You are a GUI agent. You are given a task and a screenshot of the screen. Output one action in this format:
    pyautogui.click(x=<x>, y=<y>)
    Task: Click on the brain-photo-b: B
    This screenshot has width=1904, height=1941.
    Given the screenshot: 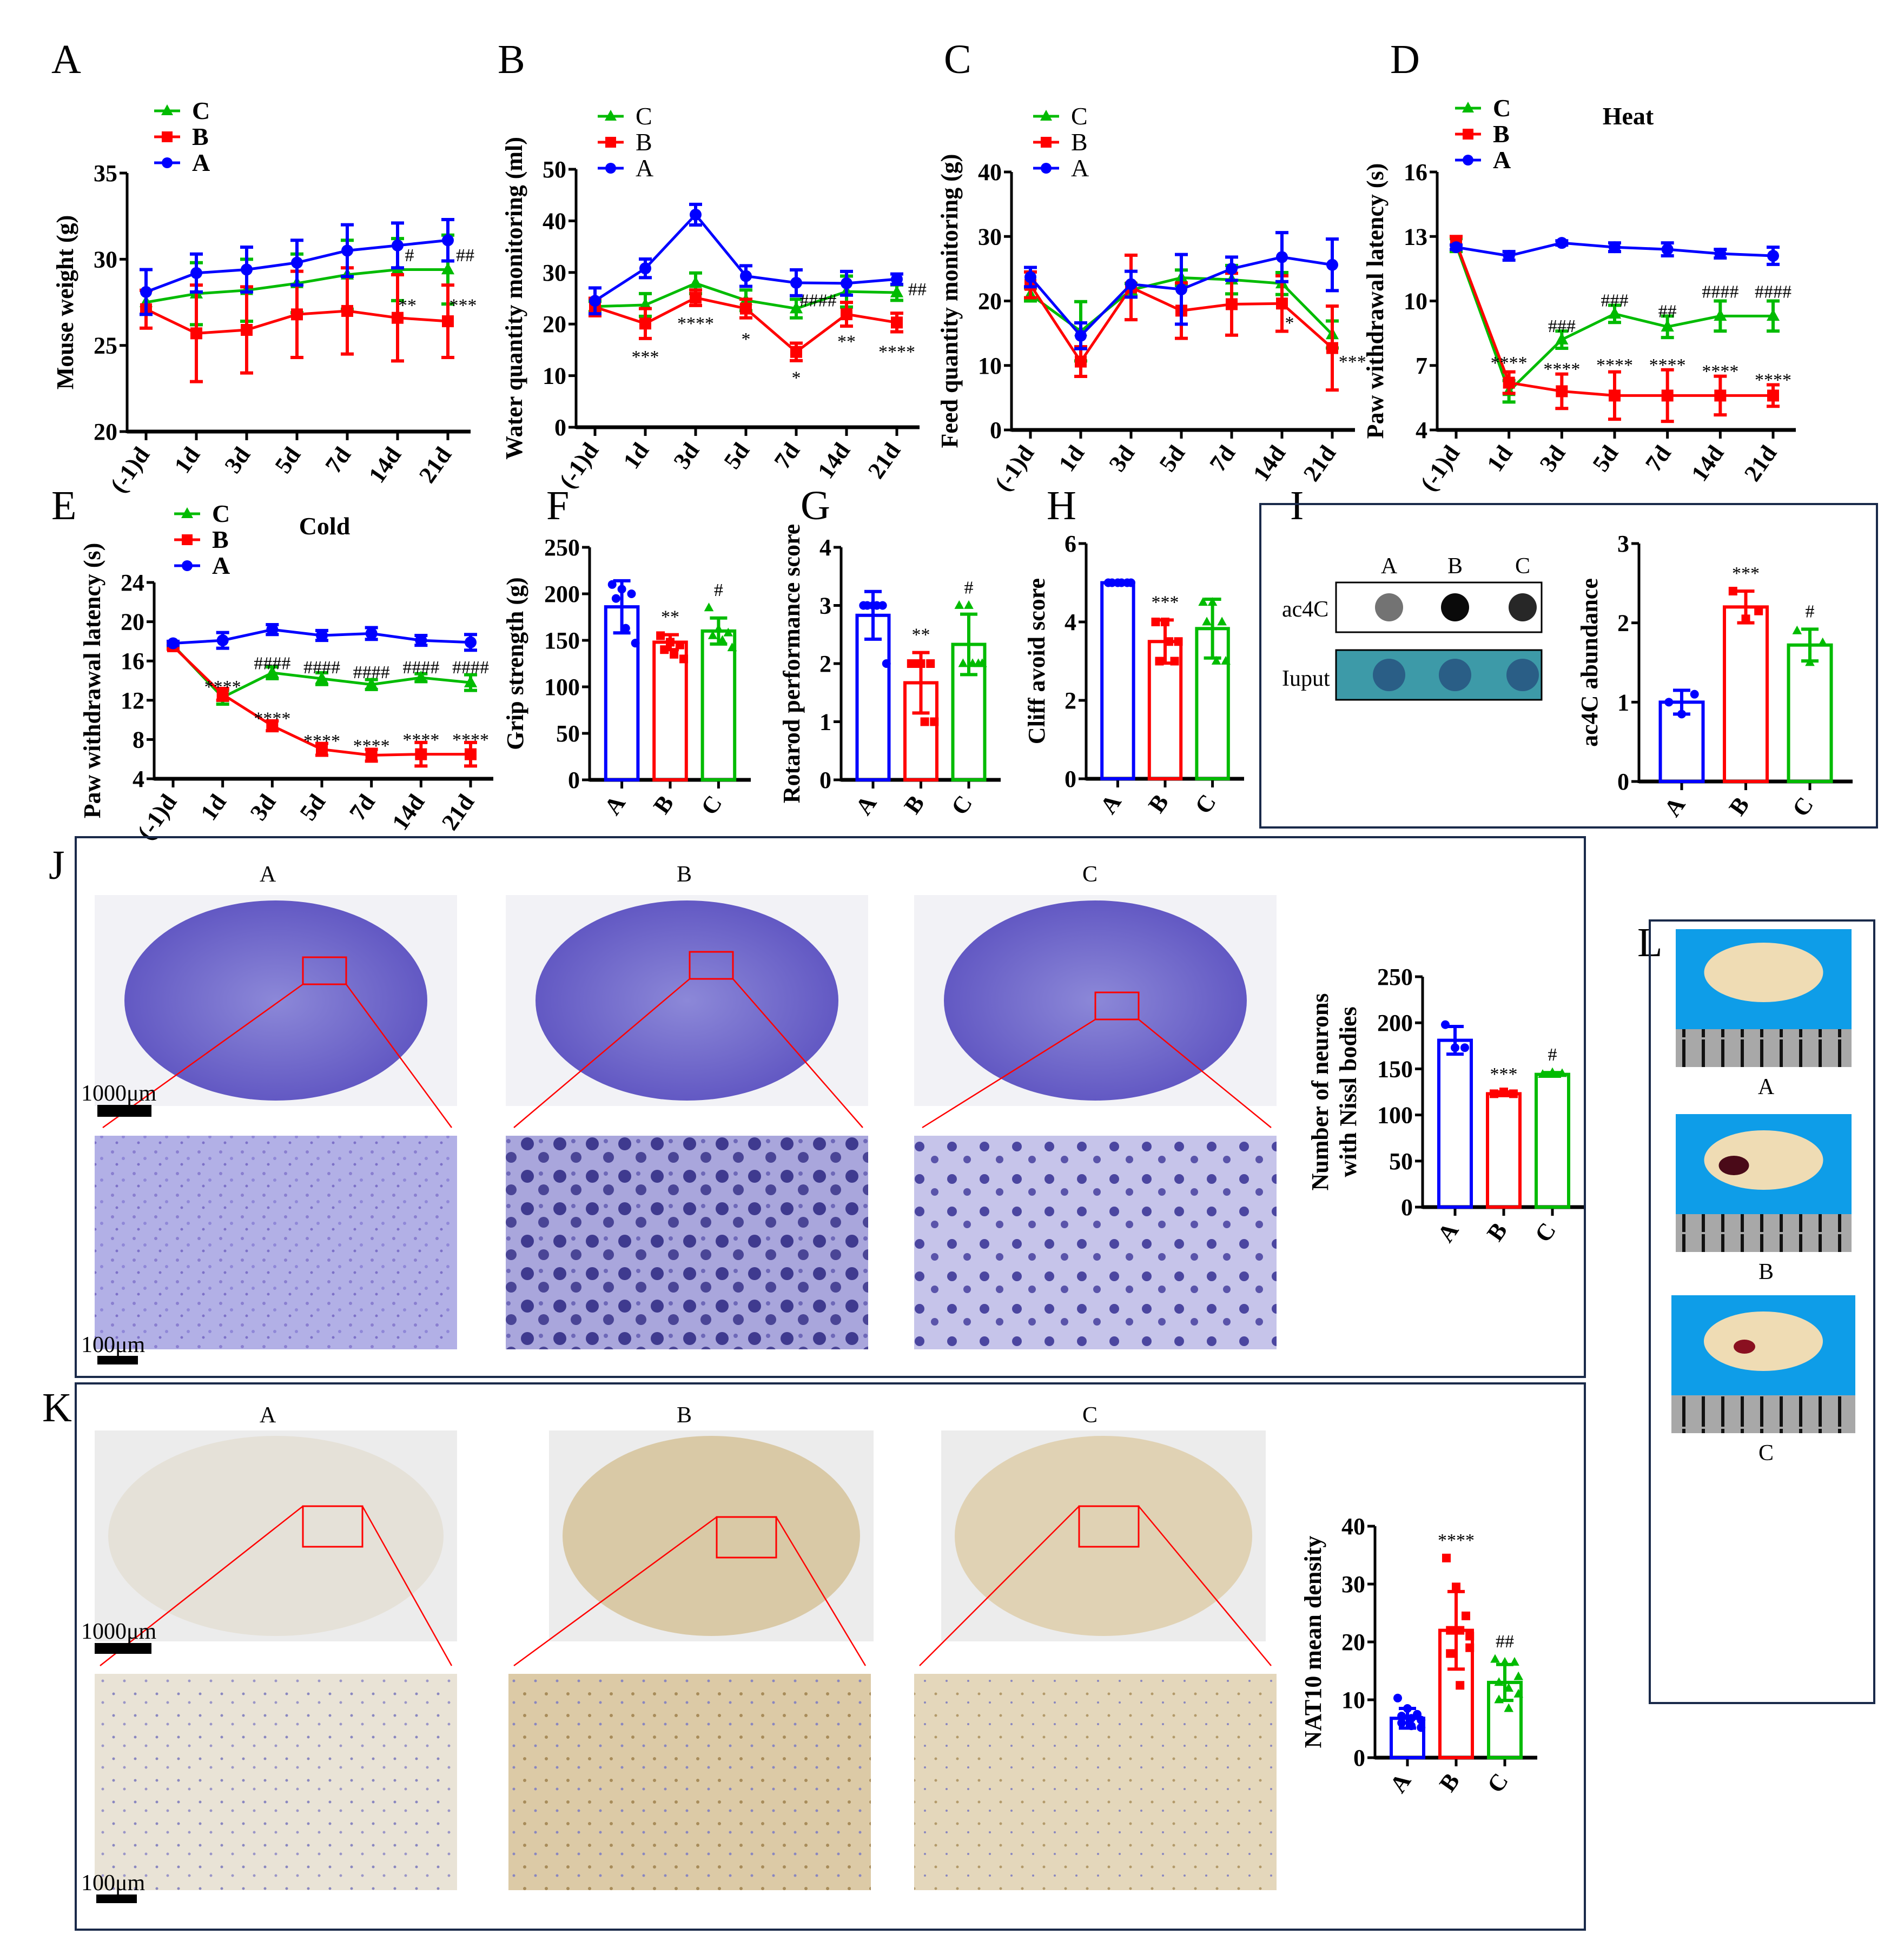 What is the action you would take?
    pyautogui.click(x=1764, y=1199)
    